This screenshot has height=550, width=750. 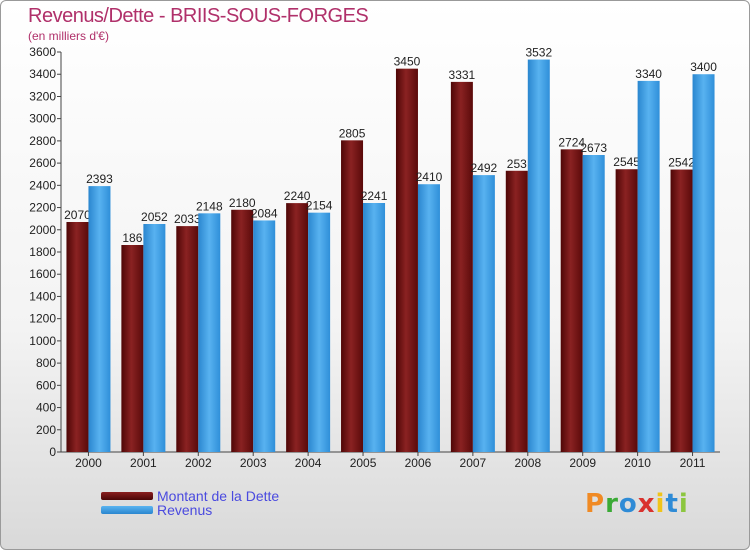 I want to click on y-tick-label: 600, so click(x=46, y=385).